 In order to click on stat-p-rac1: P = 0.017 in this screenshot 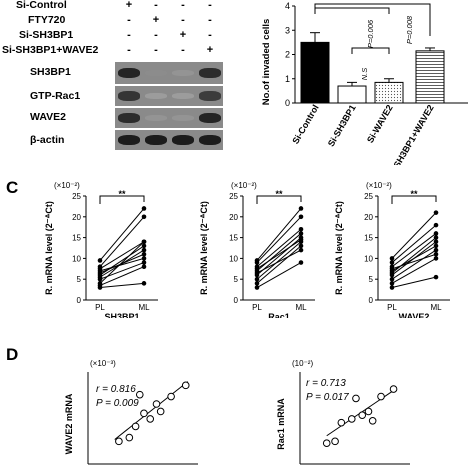, I will do `click(327, 397)`.